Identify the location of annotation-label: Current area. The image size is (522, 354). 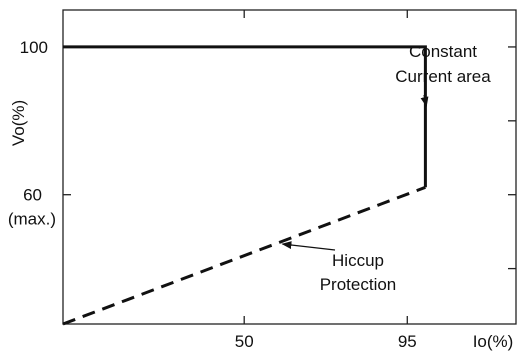
(443, 76).